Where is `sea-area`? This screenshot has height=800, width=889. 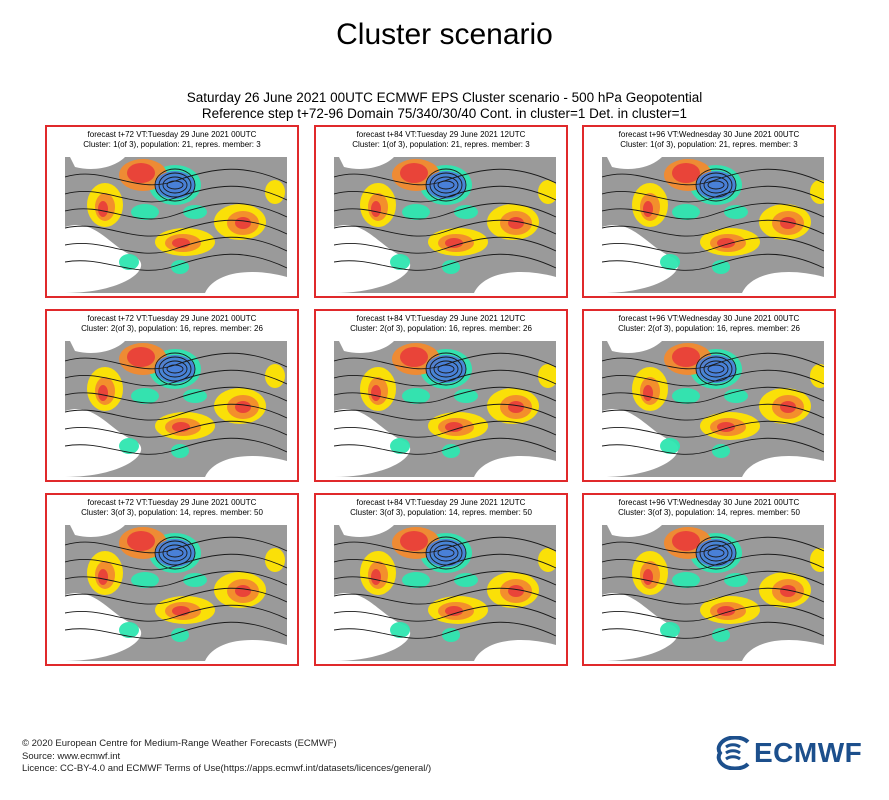
sea-area is located at coordinates (445, 409).